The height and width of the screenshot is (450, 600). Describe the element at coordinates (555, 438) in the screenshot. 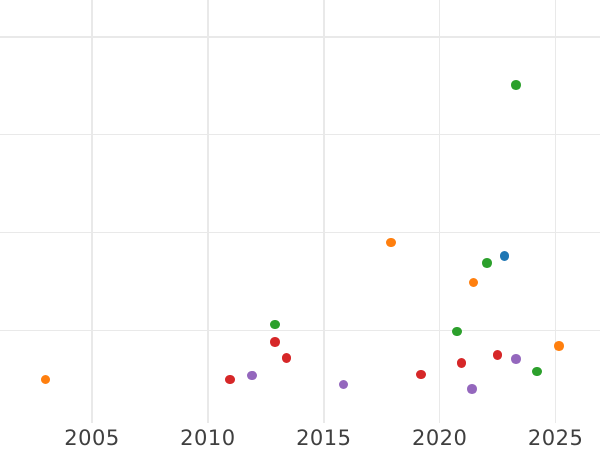

I see `x-tick-label-2025: 2025` at that location.